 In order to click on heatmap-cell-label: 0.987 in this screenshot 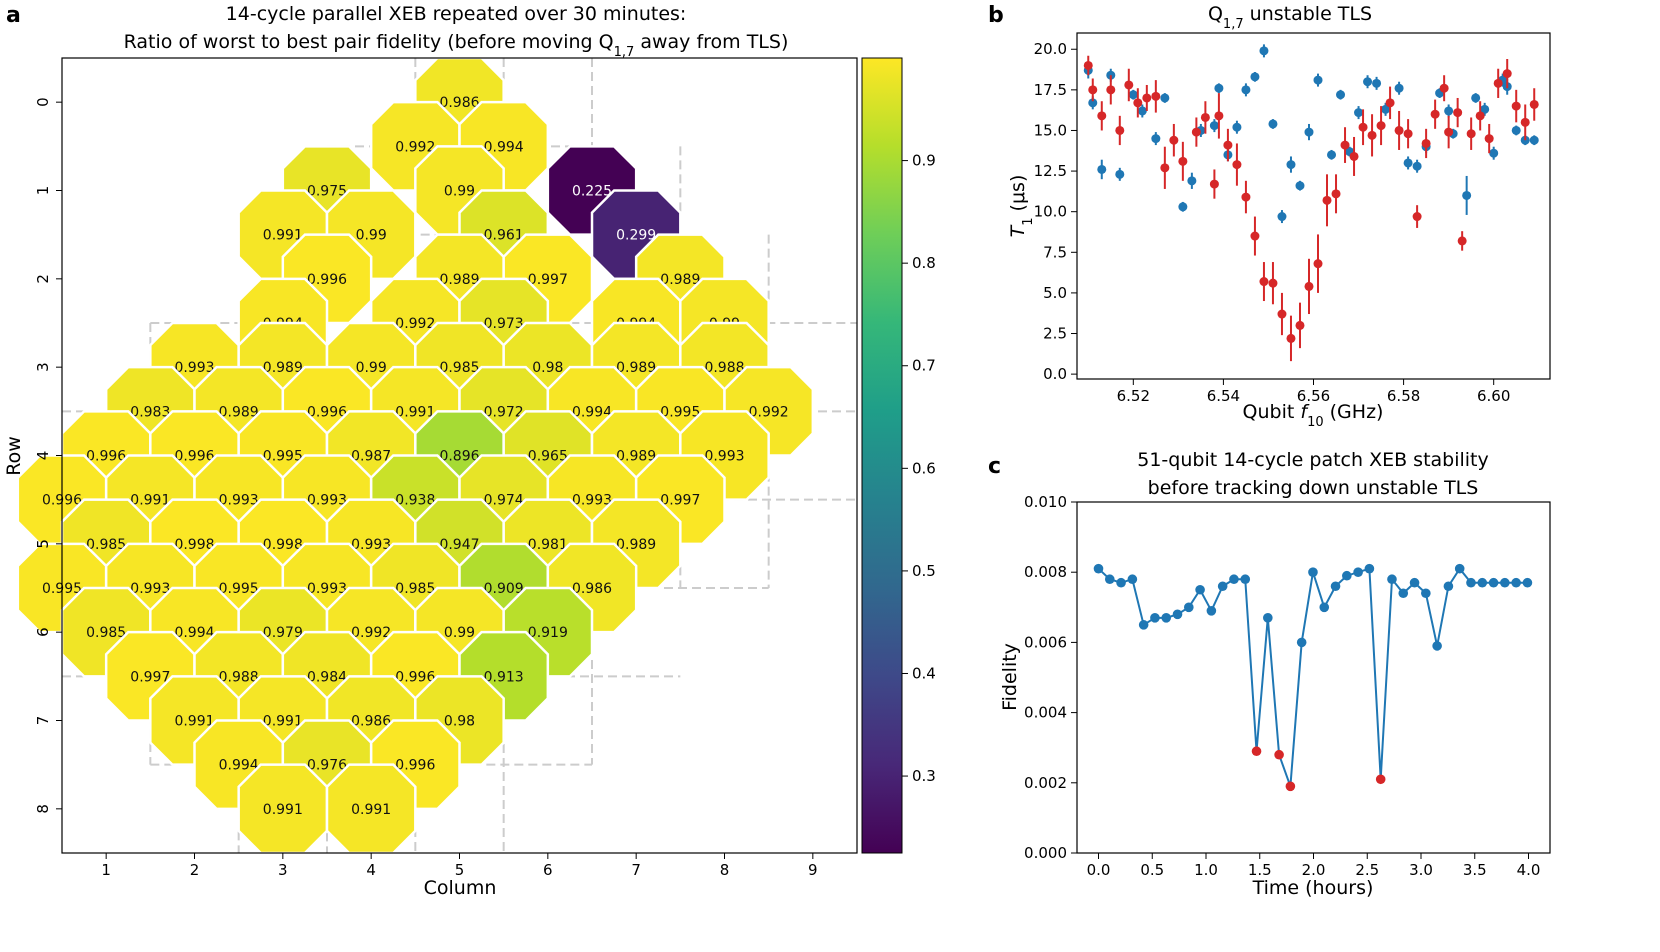, I will do `click(371, 457)`.